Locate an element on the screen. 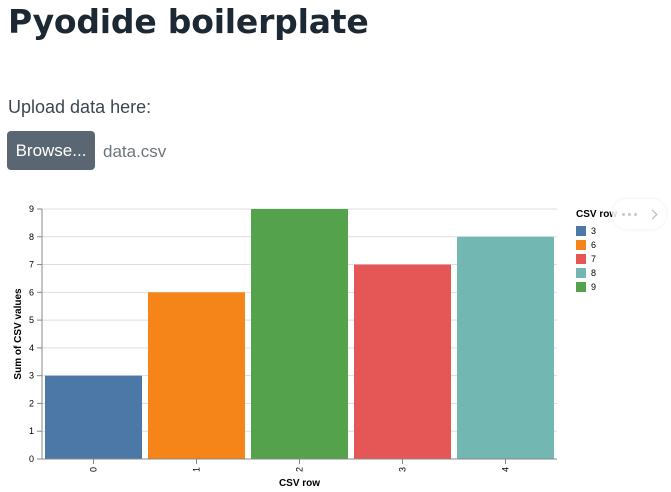 The height and width of the screenshot is (492, 671). page-title: Pyodide boilerplate is located at coordinates (188, 21).